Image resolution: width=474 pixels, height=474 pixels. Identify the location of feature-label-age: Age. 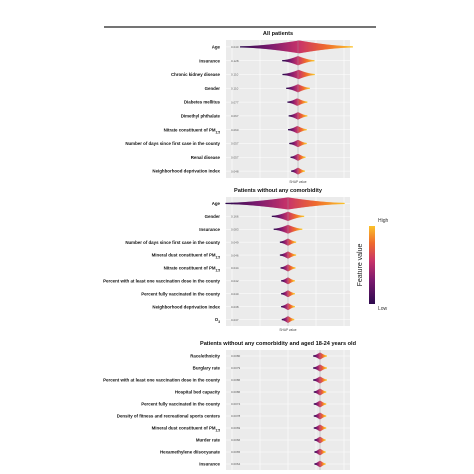
(216, 203).